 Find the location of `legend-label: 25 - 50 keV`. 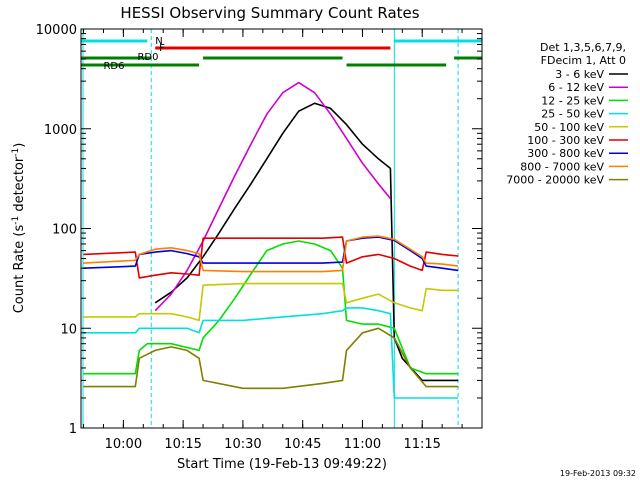

legend-label: 25 - 50 keV is located at coordinates (572, 114).